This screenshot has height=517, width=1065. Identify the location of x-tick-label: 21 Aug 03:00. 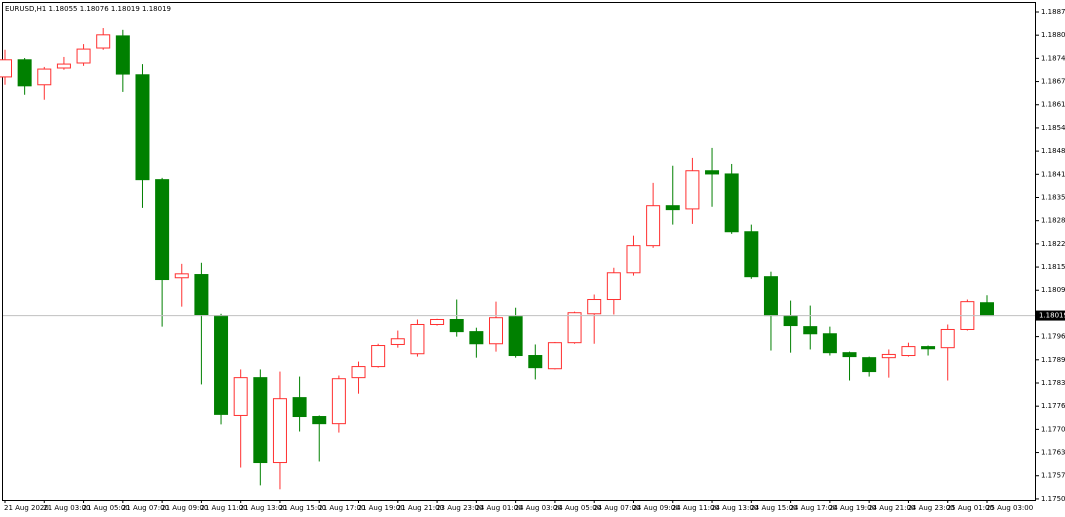
(66, 508).